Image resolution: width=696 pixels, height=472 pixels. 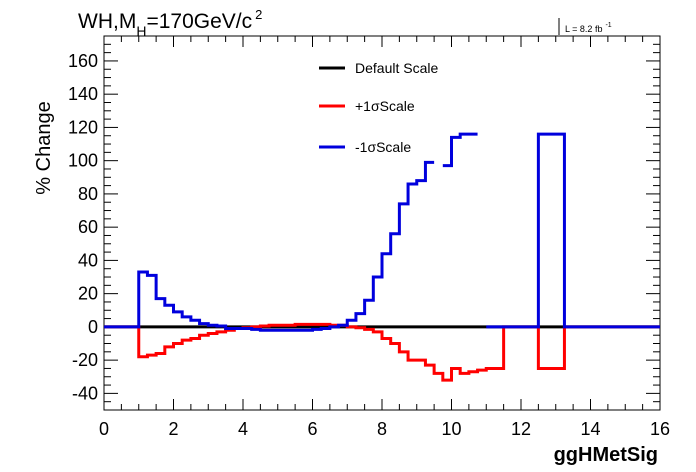 What do you see at coordinates (88, 294) in the screenshot?
I see `y-tick-label: 20` at bounding box center [88, 294].